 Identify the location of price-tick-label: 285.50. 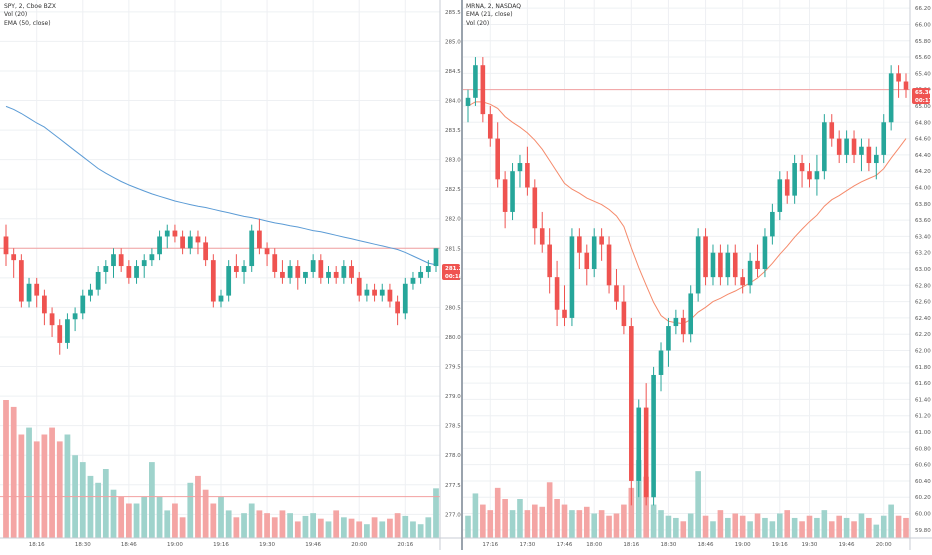
(453, 13).